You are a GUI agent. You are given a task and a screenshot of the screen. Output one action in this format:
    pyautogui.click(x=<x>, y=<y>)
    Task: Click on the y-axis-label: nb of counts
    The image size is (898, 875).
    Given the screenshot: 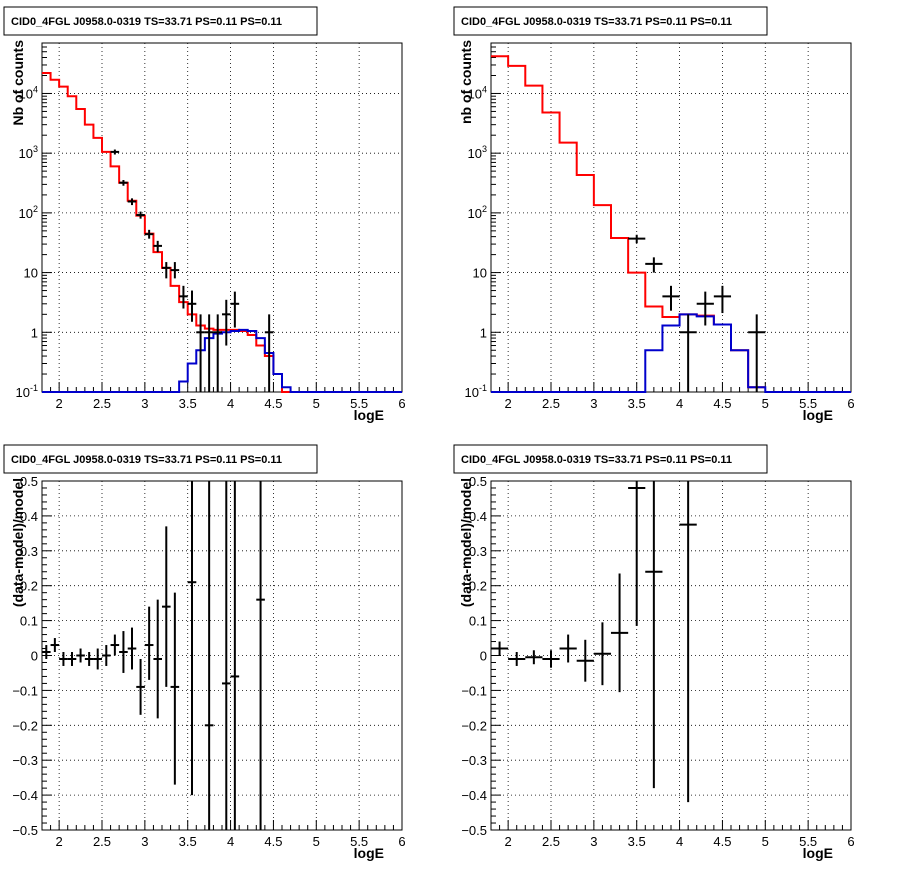 What is the action you would take?
    pyautogui.click(x=466, y=82)
    